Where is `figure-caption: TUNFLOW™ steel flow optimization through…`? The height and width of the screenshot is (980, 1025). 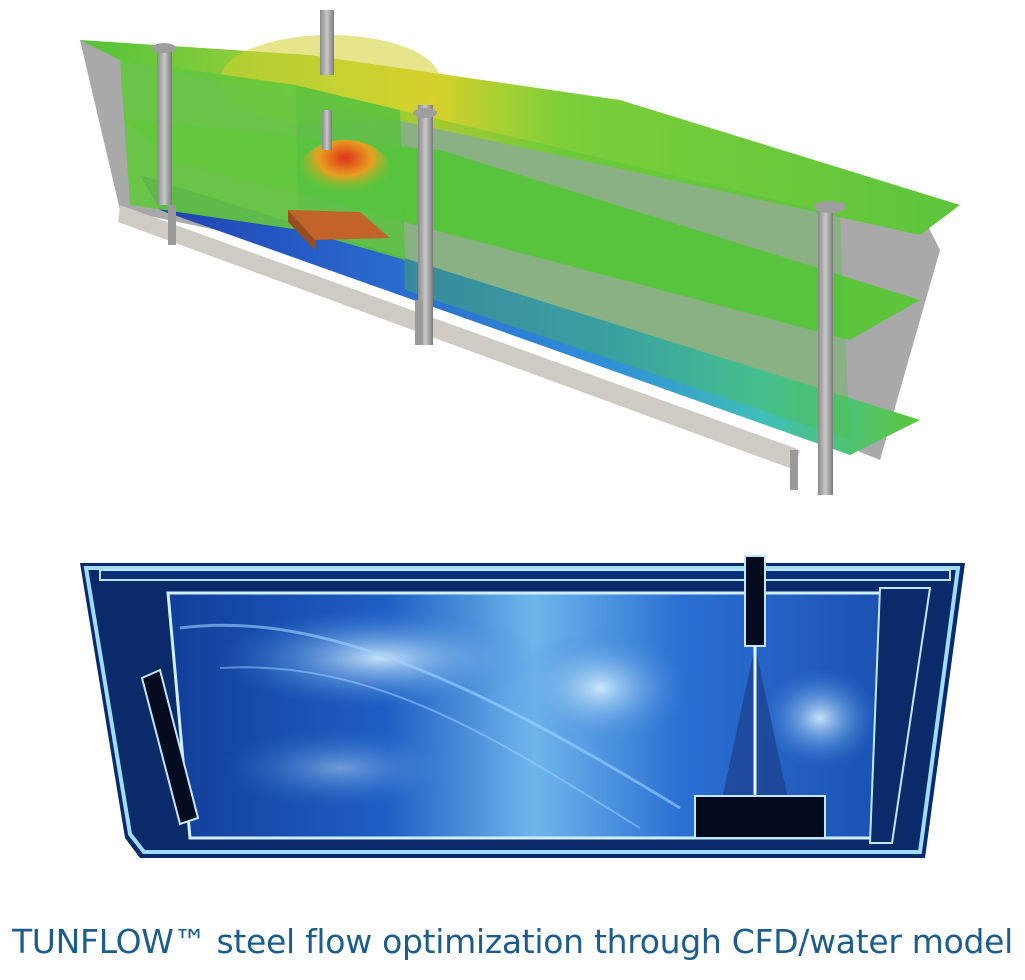
figure-caption: TUNFLOW™ steel flow optimization through… is located at coordinates (512, 941).